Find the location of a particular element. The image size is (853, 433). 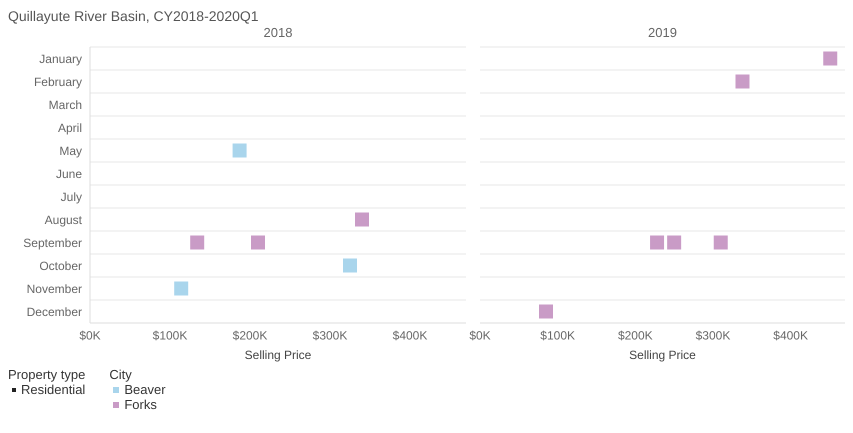

y-tick-label: April is located at coordinates (70, 127).